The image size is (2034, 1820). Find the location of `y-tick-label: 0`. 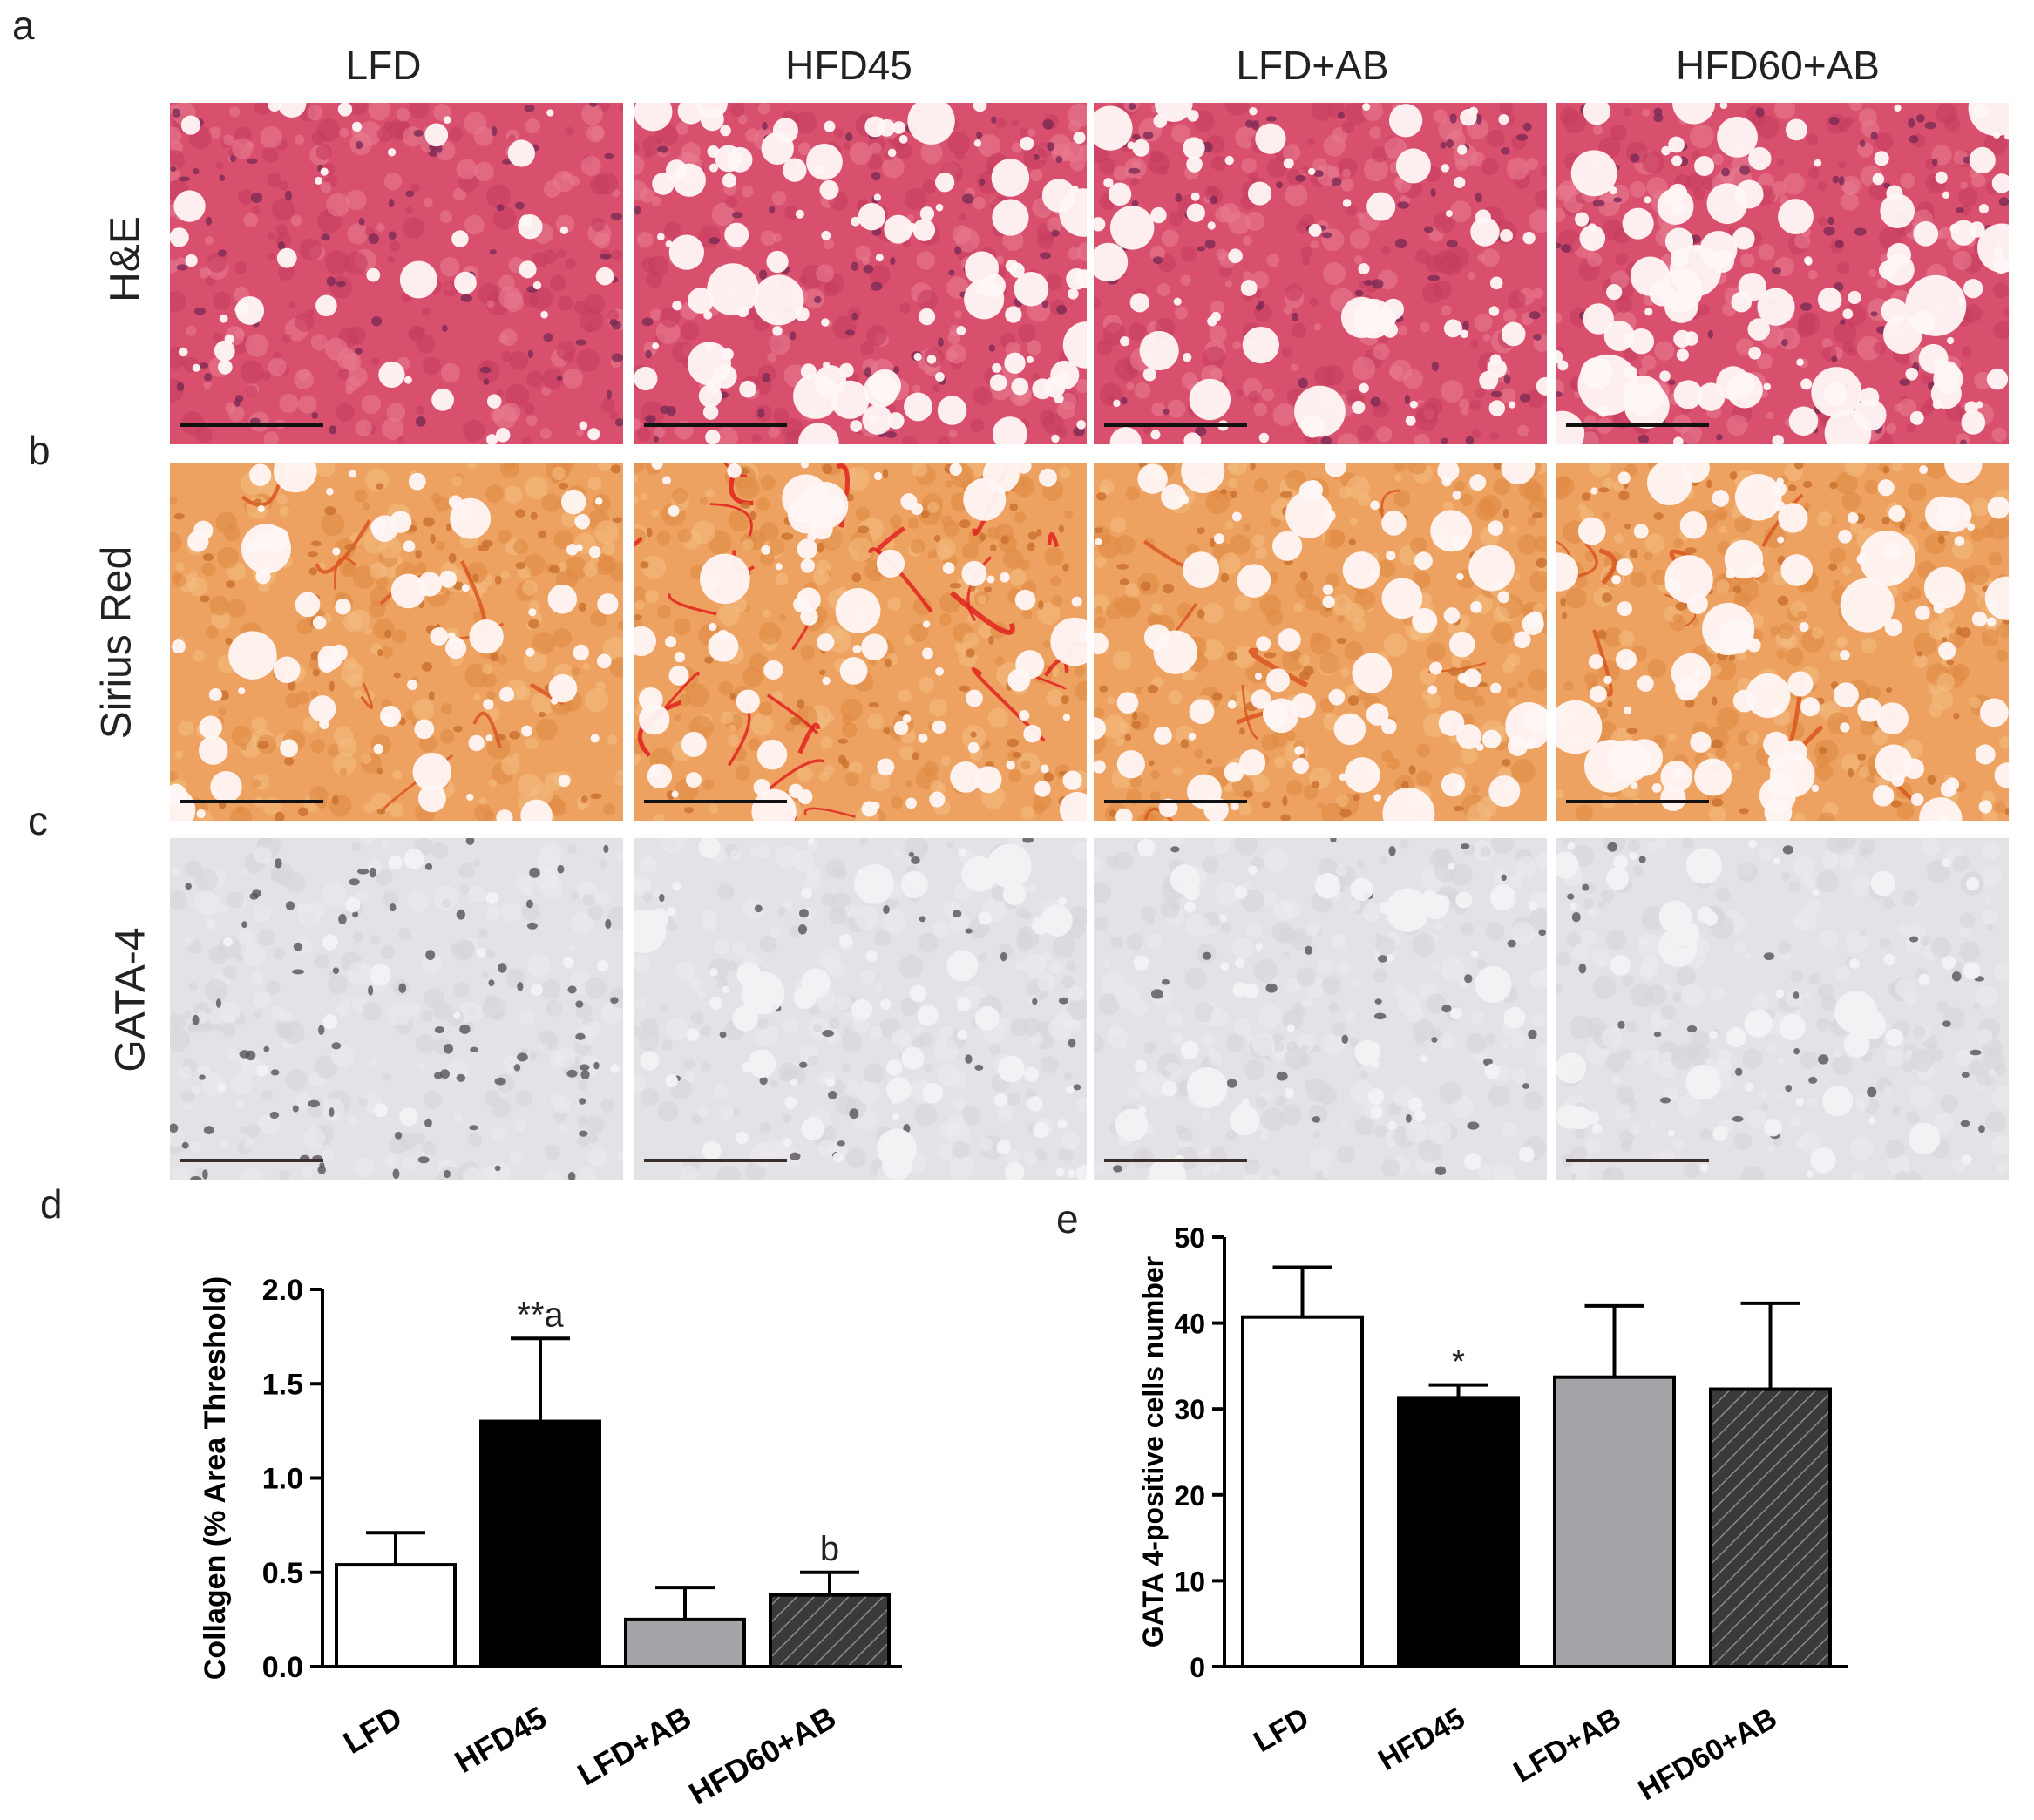

y-tick-label: 0 is located at coordinates (1197, 1667).